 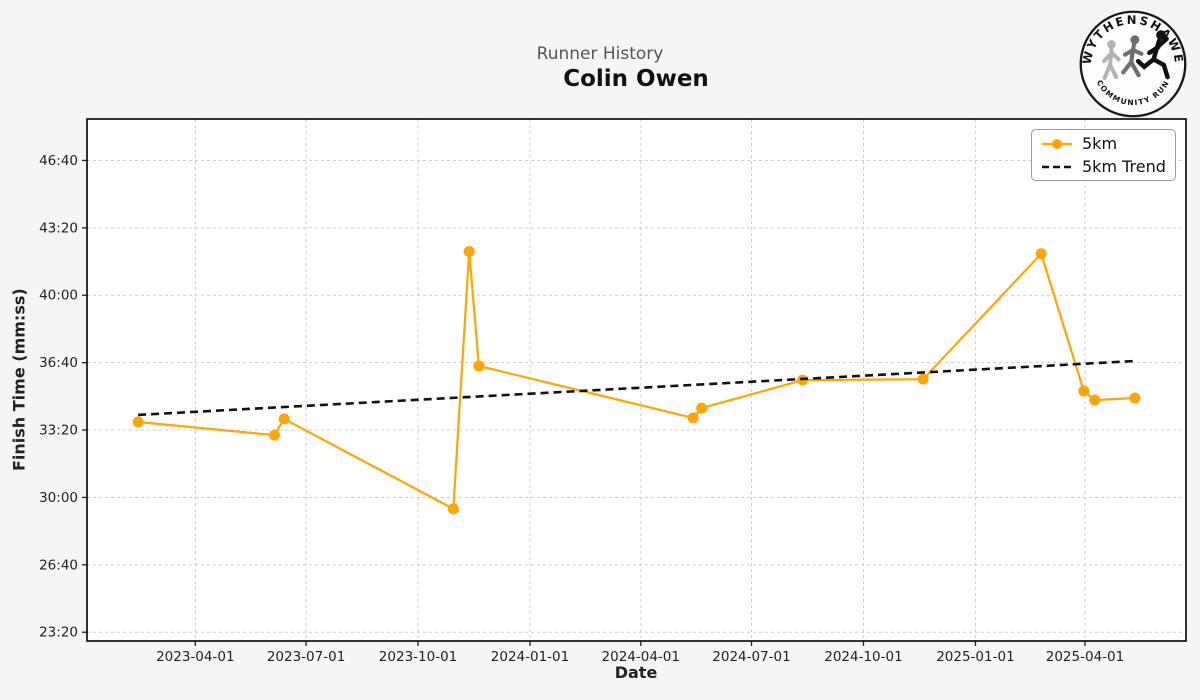 What do you see at coordinates (975, 657) in the screenshot?
I see `x-tick-label: 2025-01-01` at bounding box center [975, 657].